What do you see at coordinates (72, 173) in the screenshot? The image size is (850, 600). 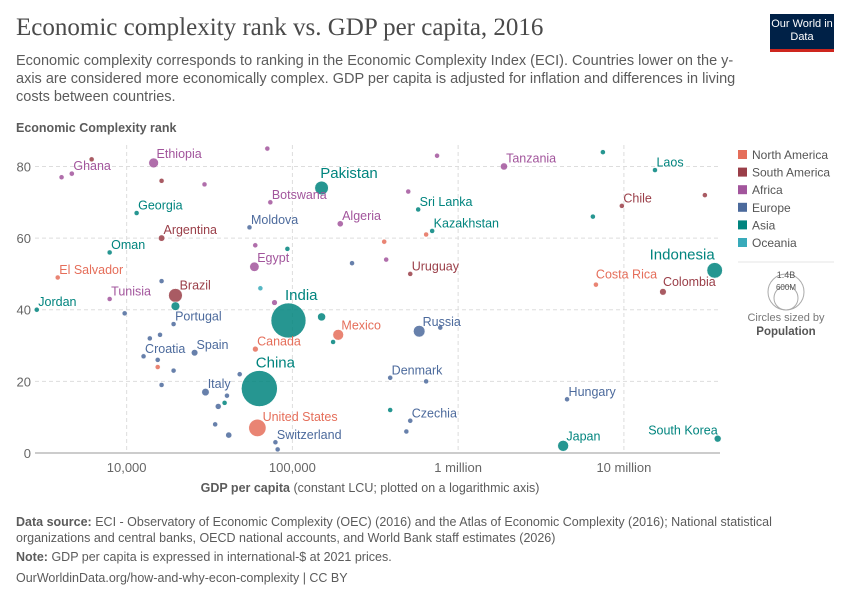 I see `data-point-ghana` at bounding box center [72, 173].